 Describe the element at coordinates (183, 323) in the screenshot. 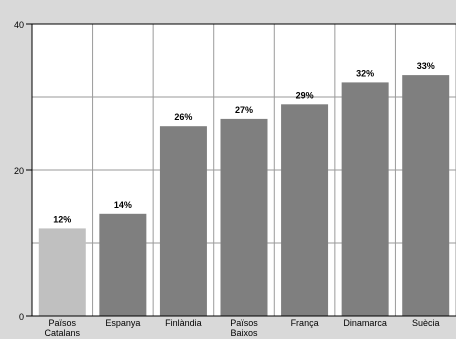

I see `x-tick-label: Finlàndia` at that location.